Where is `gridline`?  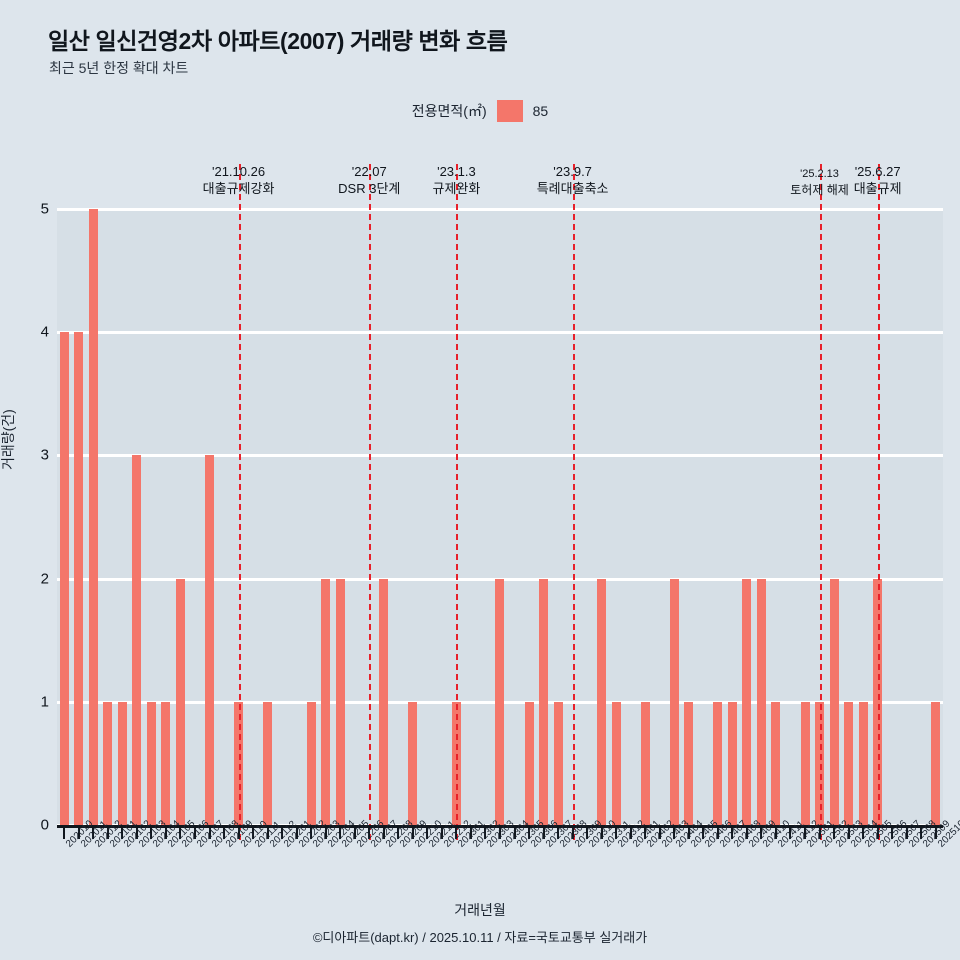
gridline is located at coordinates (500, 456).